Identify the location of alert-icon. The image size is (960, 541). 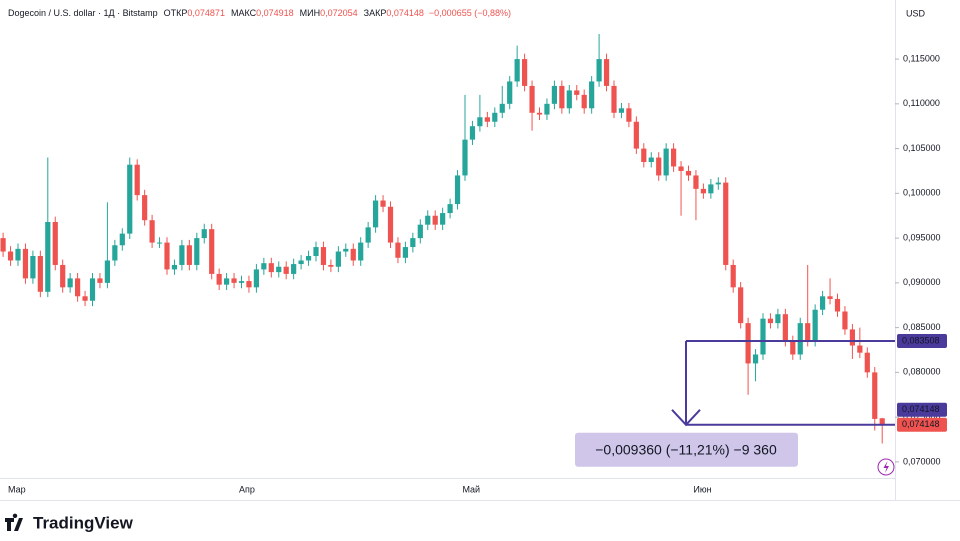
(886, 467).